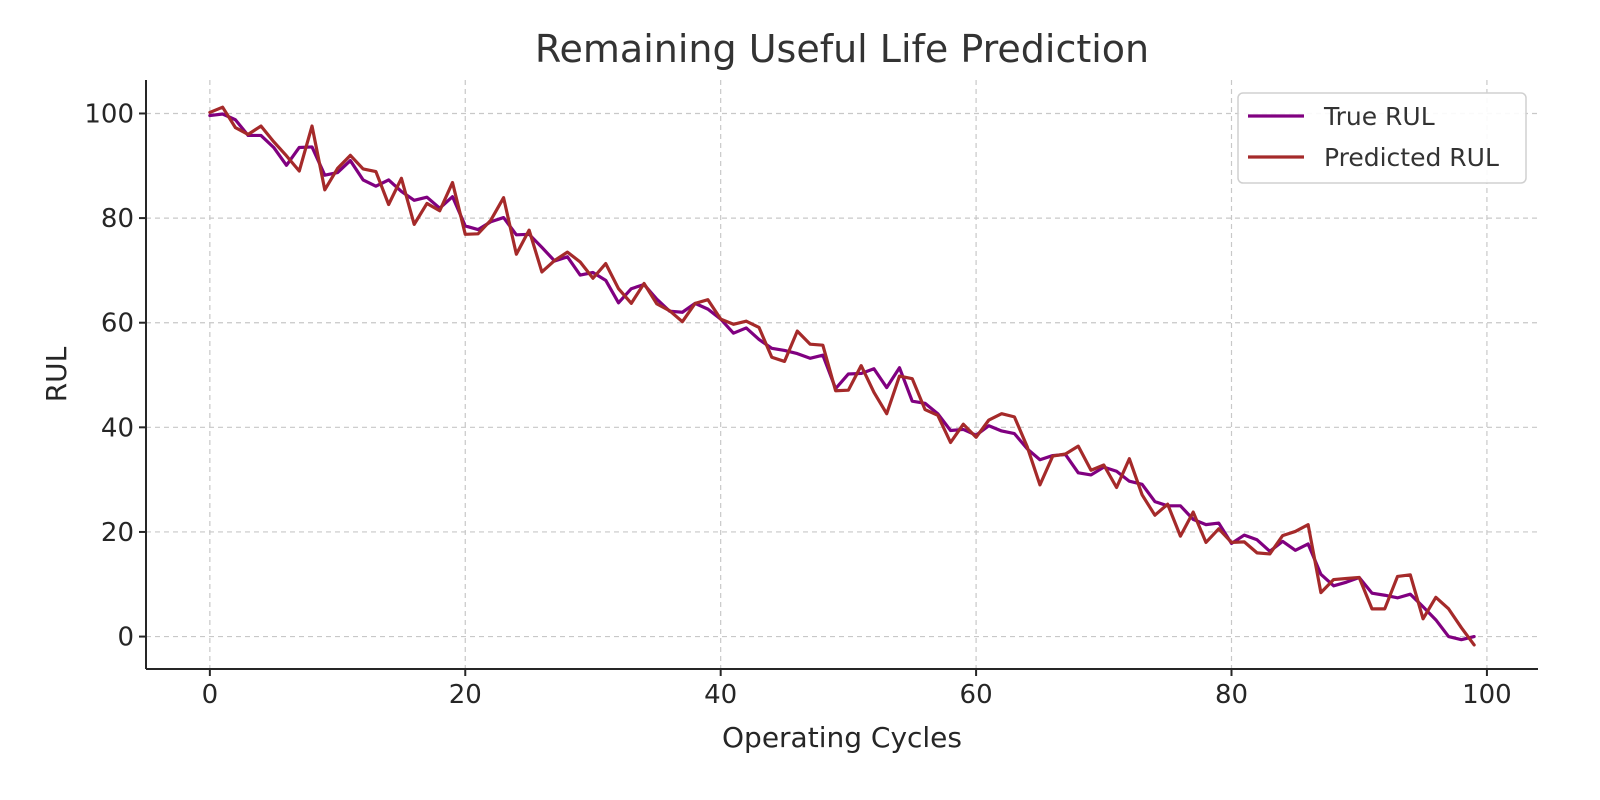 The height and width of the screenshot is (800, 1600). Describe the element at coordinates (1231, 695) in the screenshot. I see `x-tick-label: 80` at that location.